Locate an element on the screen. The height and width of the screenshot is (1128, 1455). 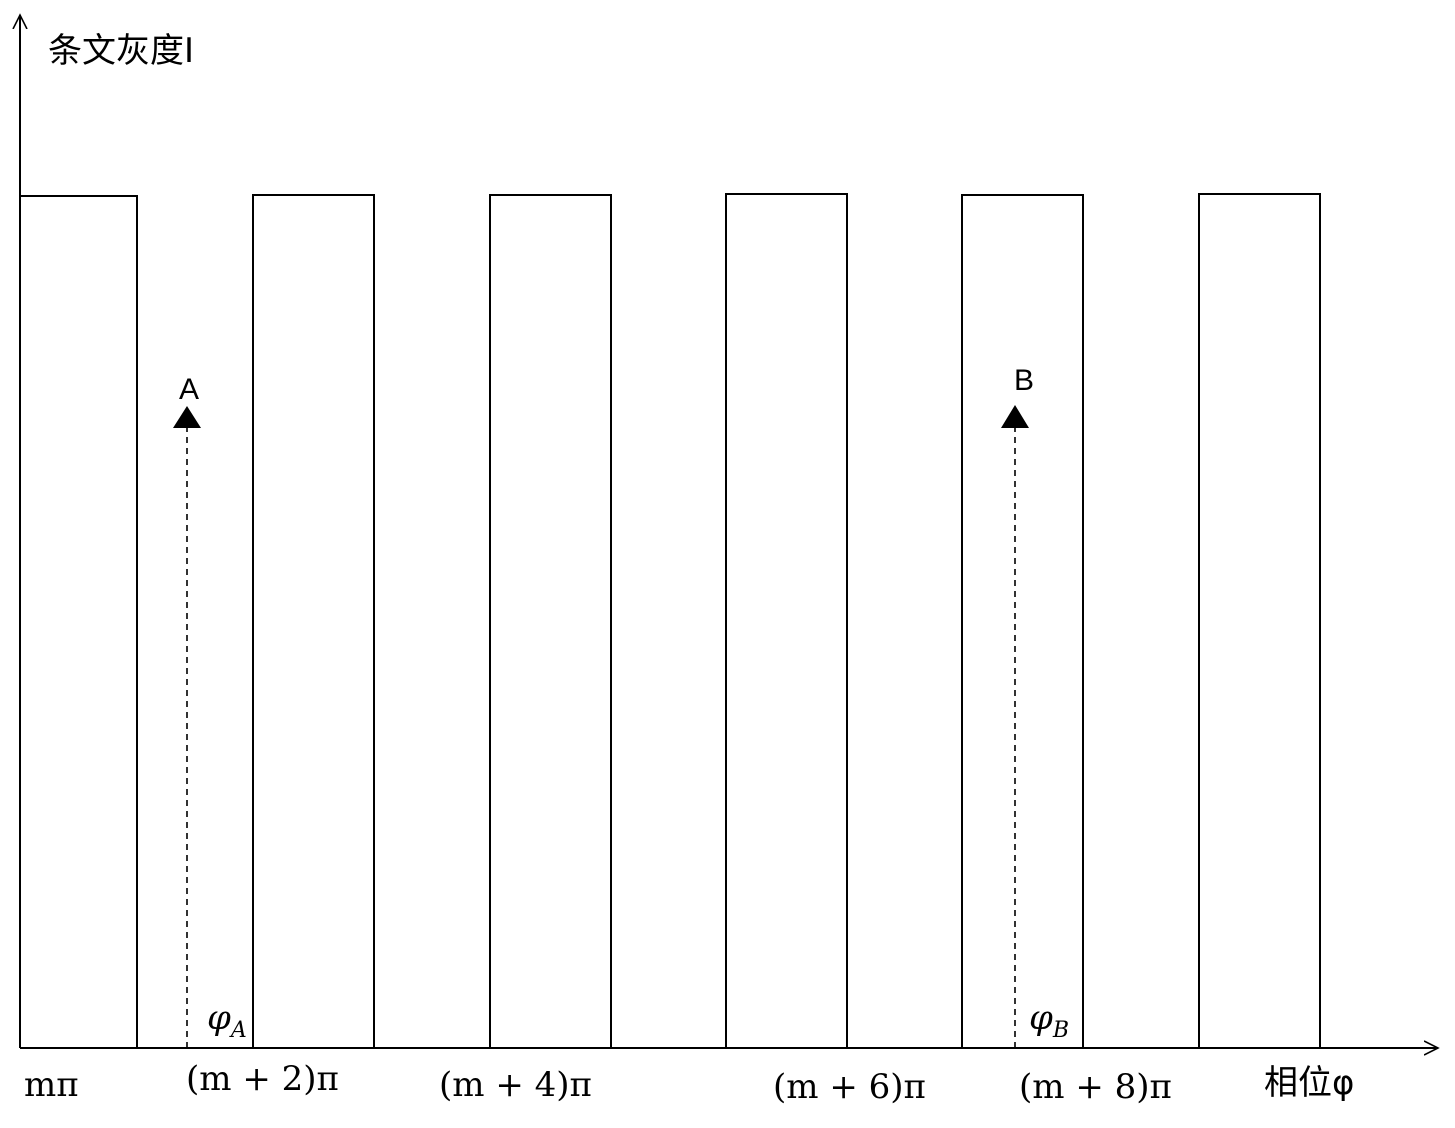
tick-label-m-plus-6-pi: (m + 6)π is located at coordinates (849, 1087).